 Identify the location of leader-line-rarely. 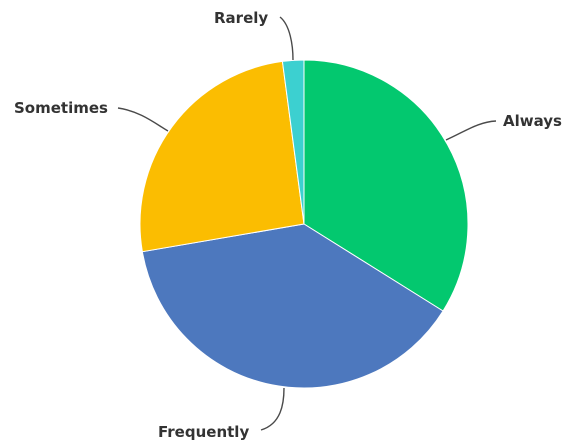
(286, 38).